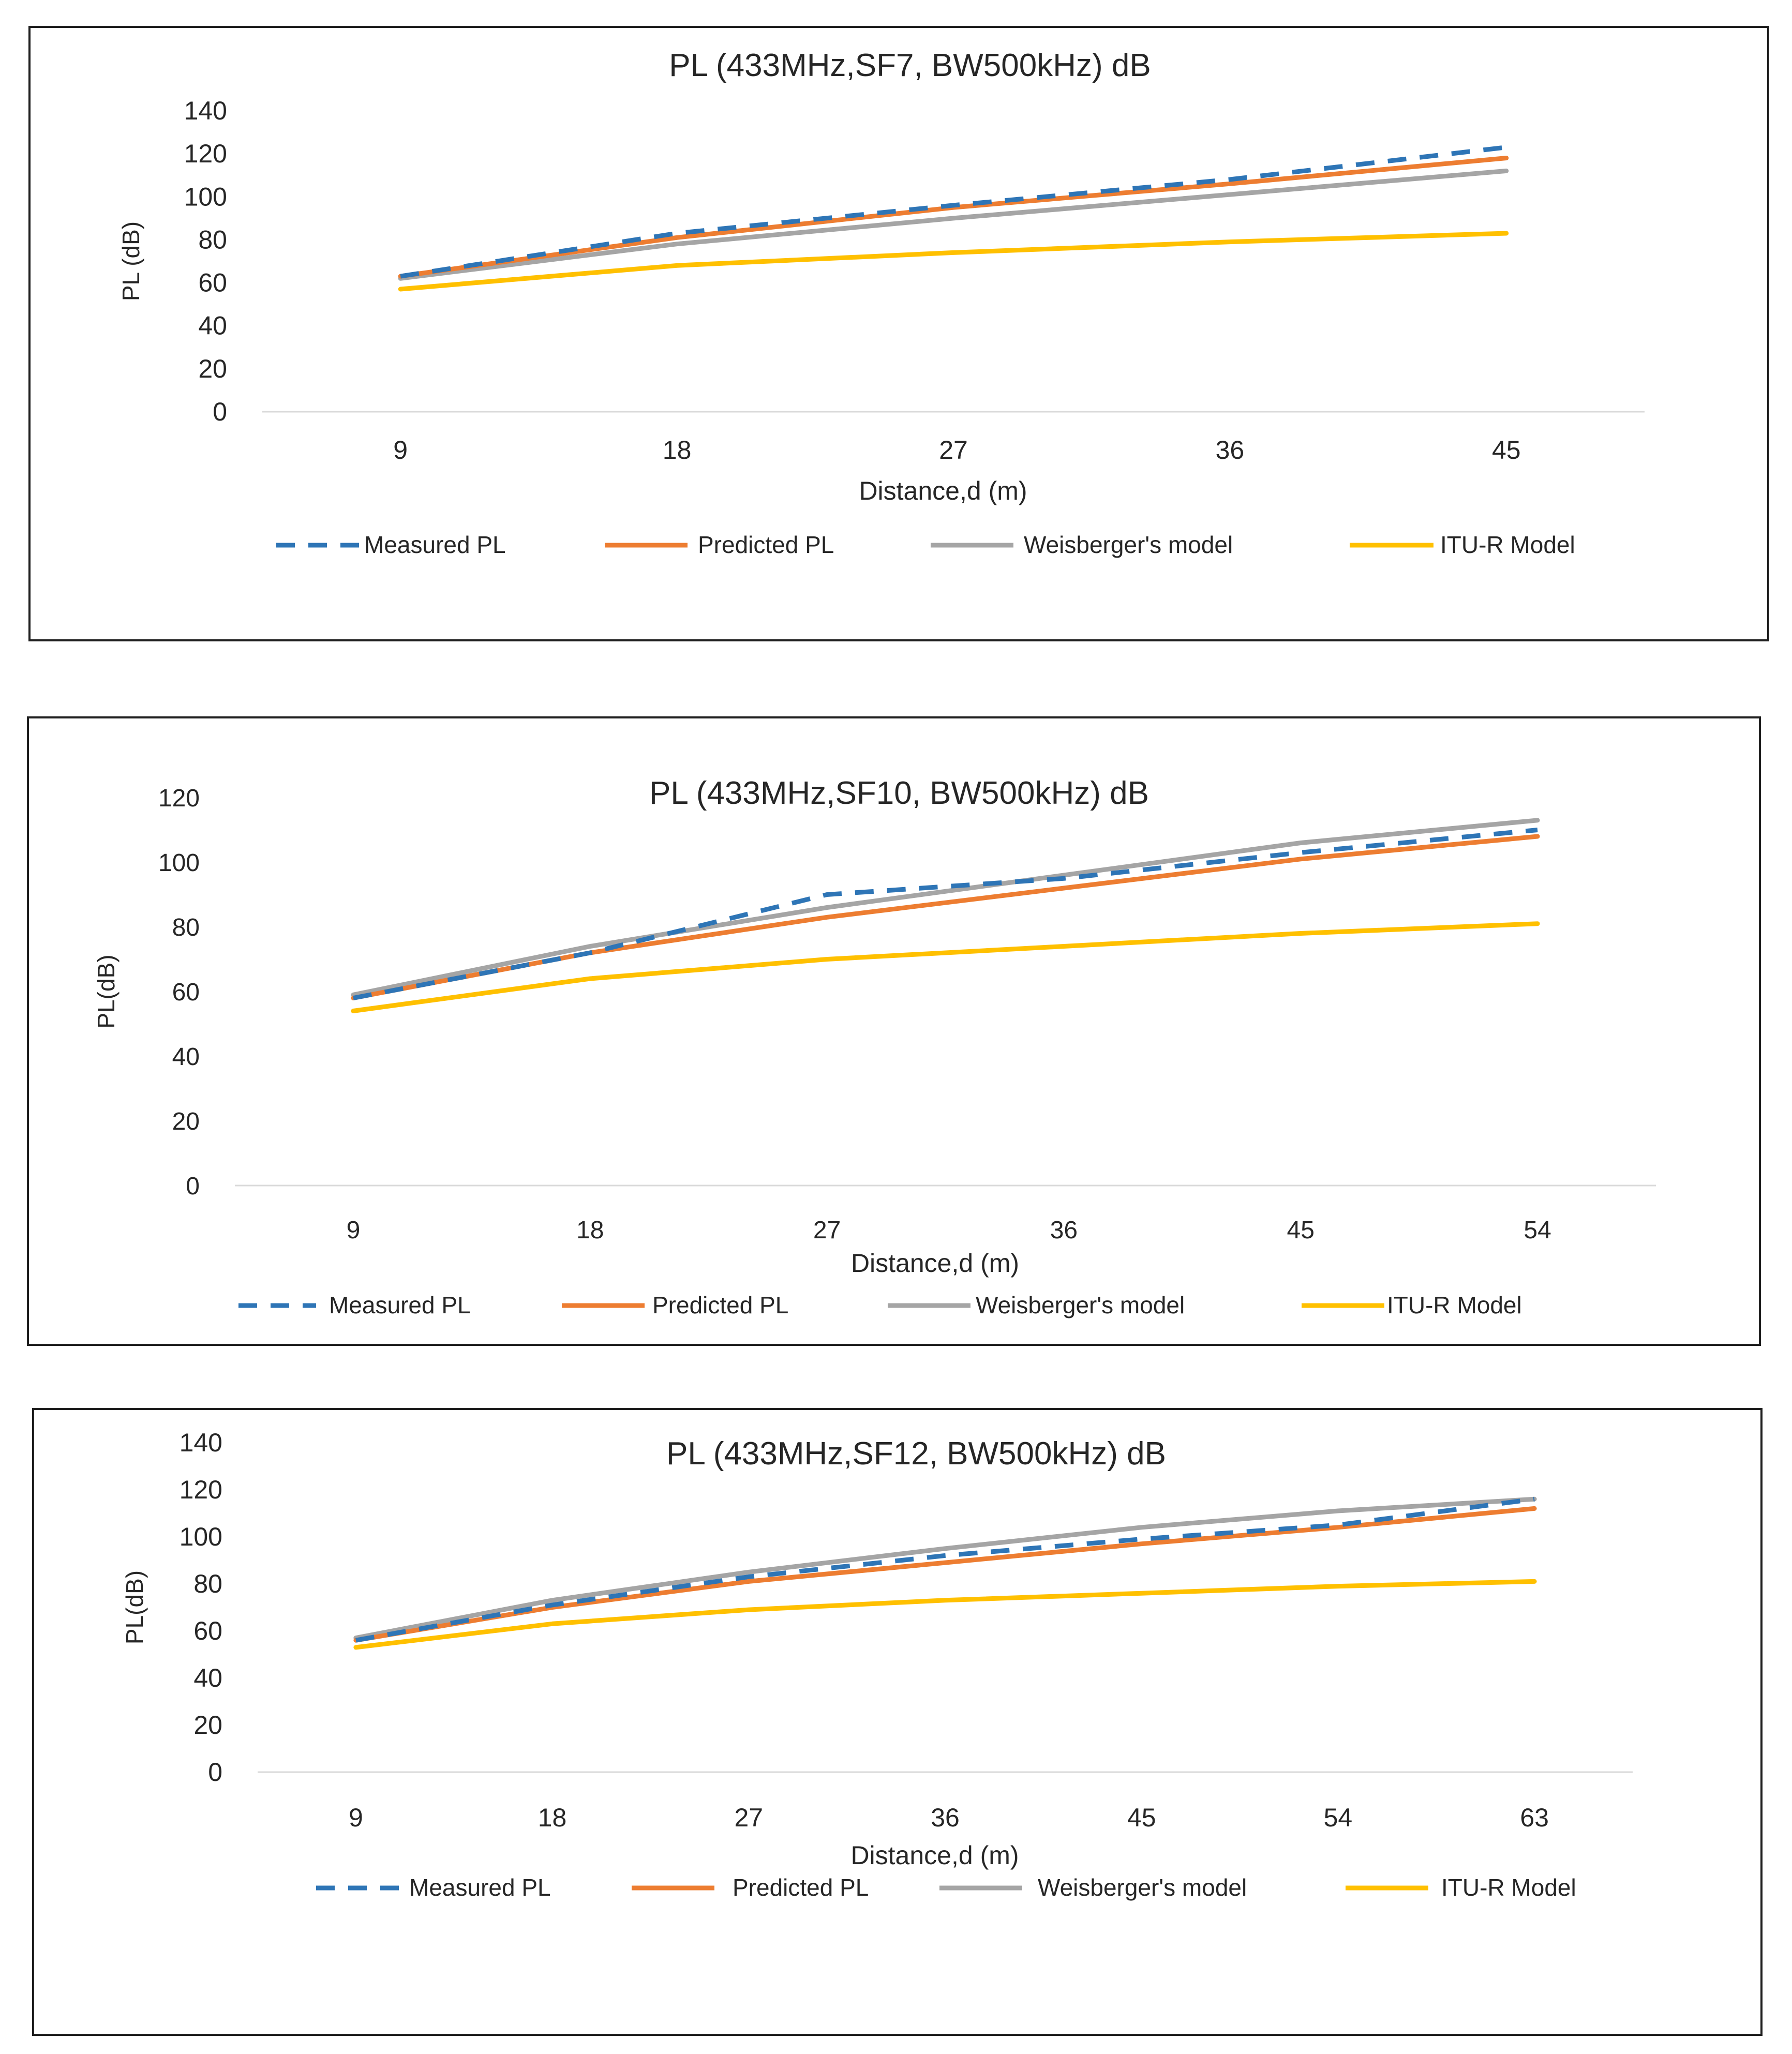 The image size is (1792, 2054). I want to click on chart-title: PL (433MHz,SF7, BW500kHz) dB, so click(910, 65).